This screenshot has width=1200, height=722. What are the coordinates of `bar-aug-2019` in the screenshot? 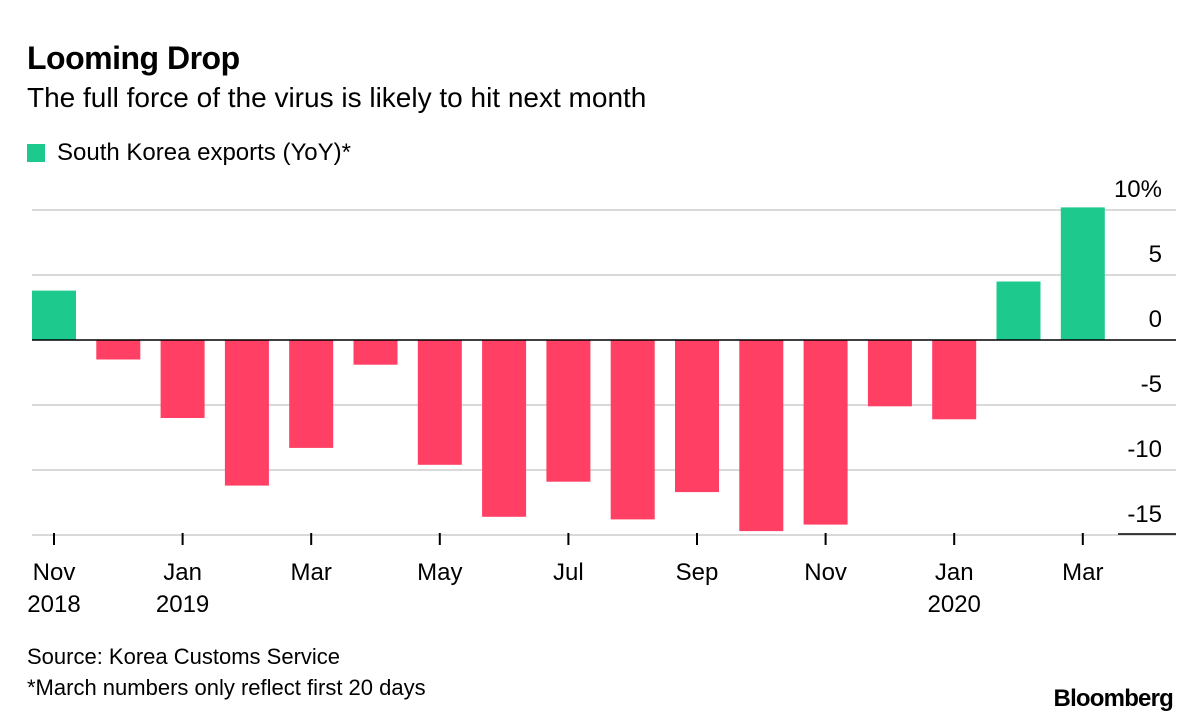 It's located at (632, 430).